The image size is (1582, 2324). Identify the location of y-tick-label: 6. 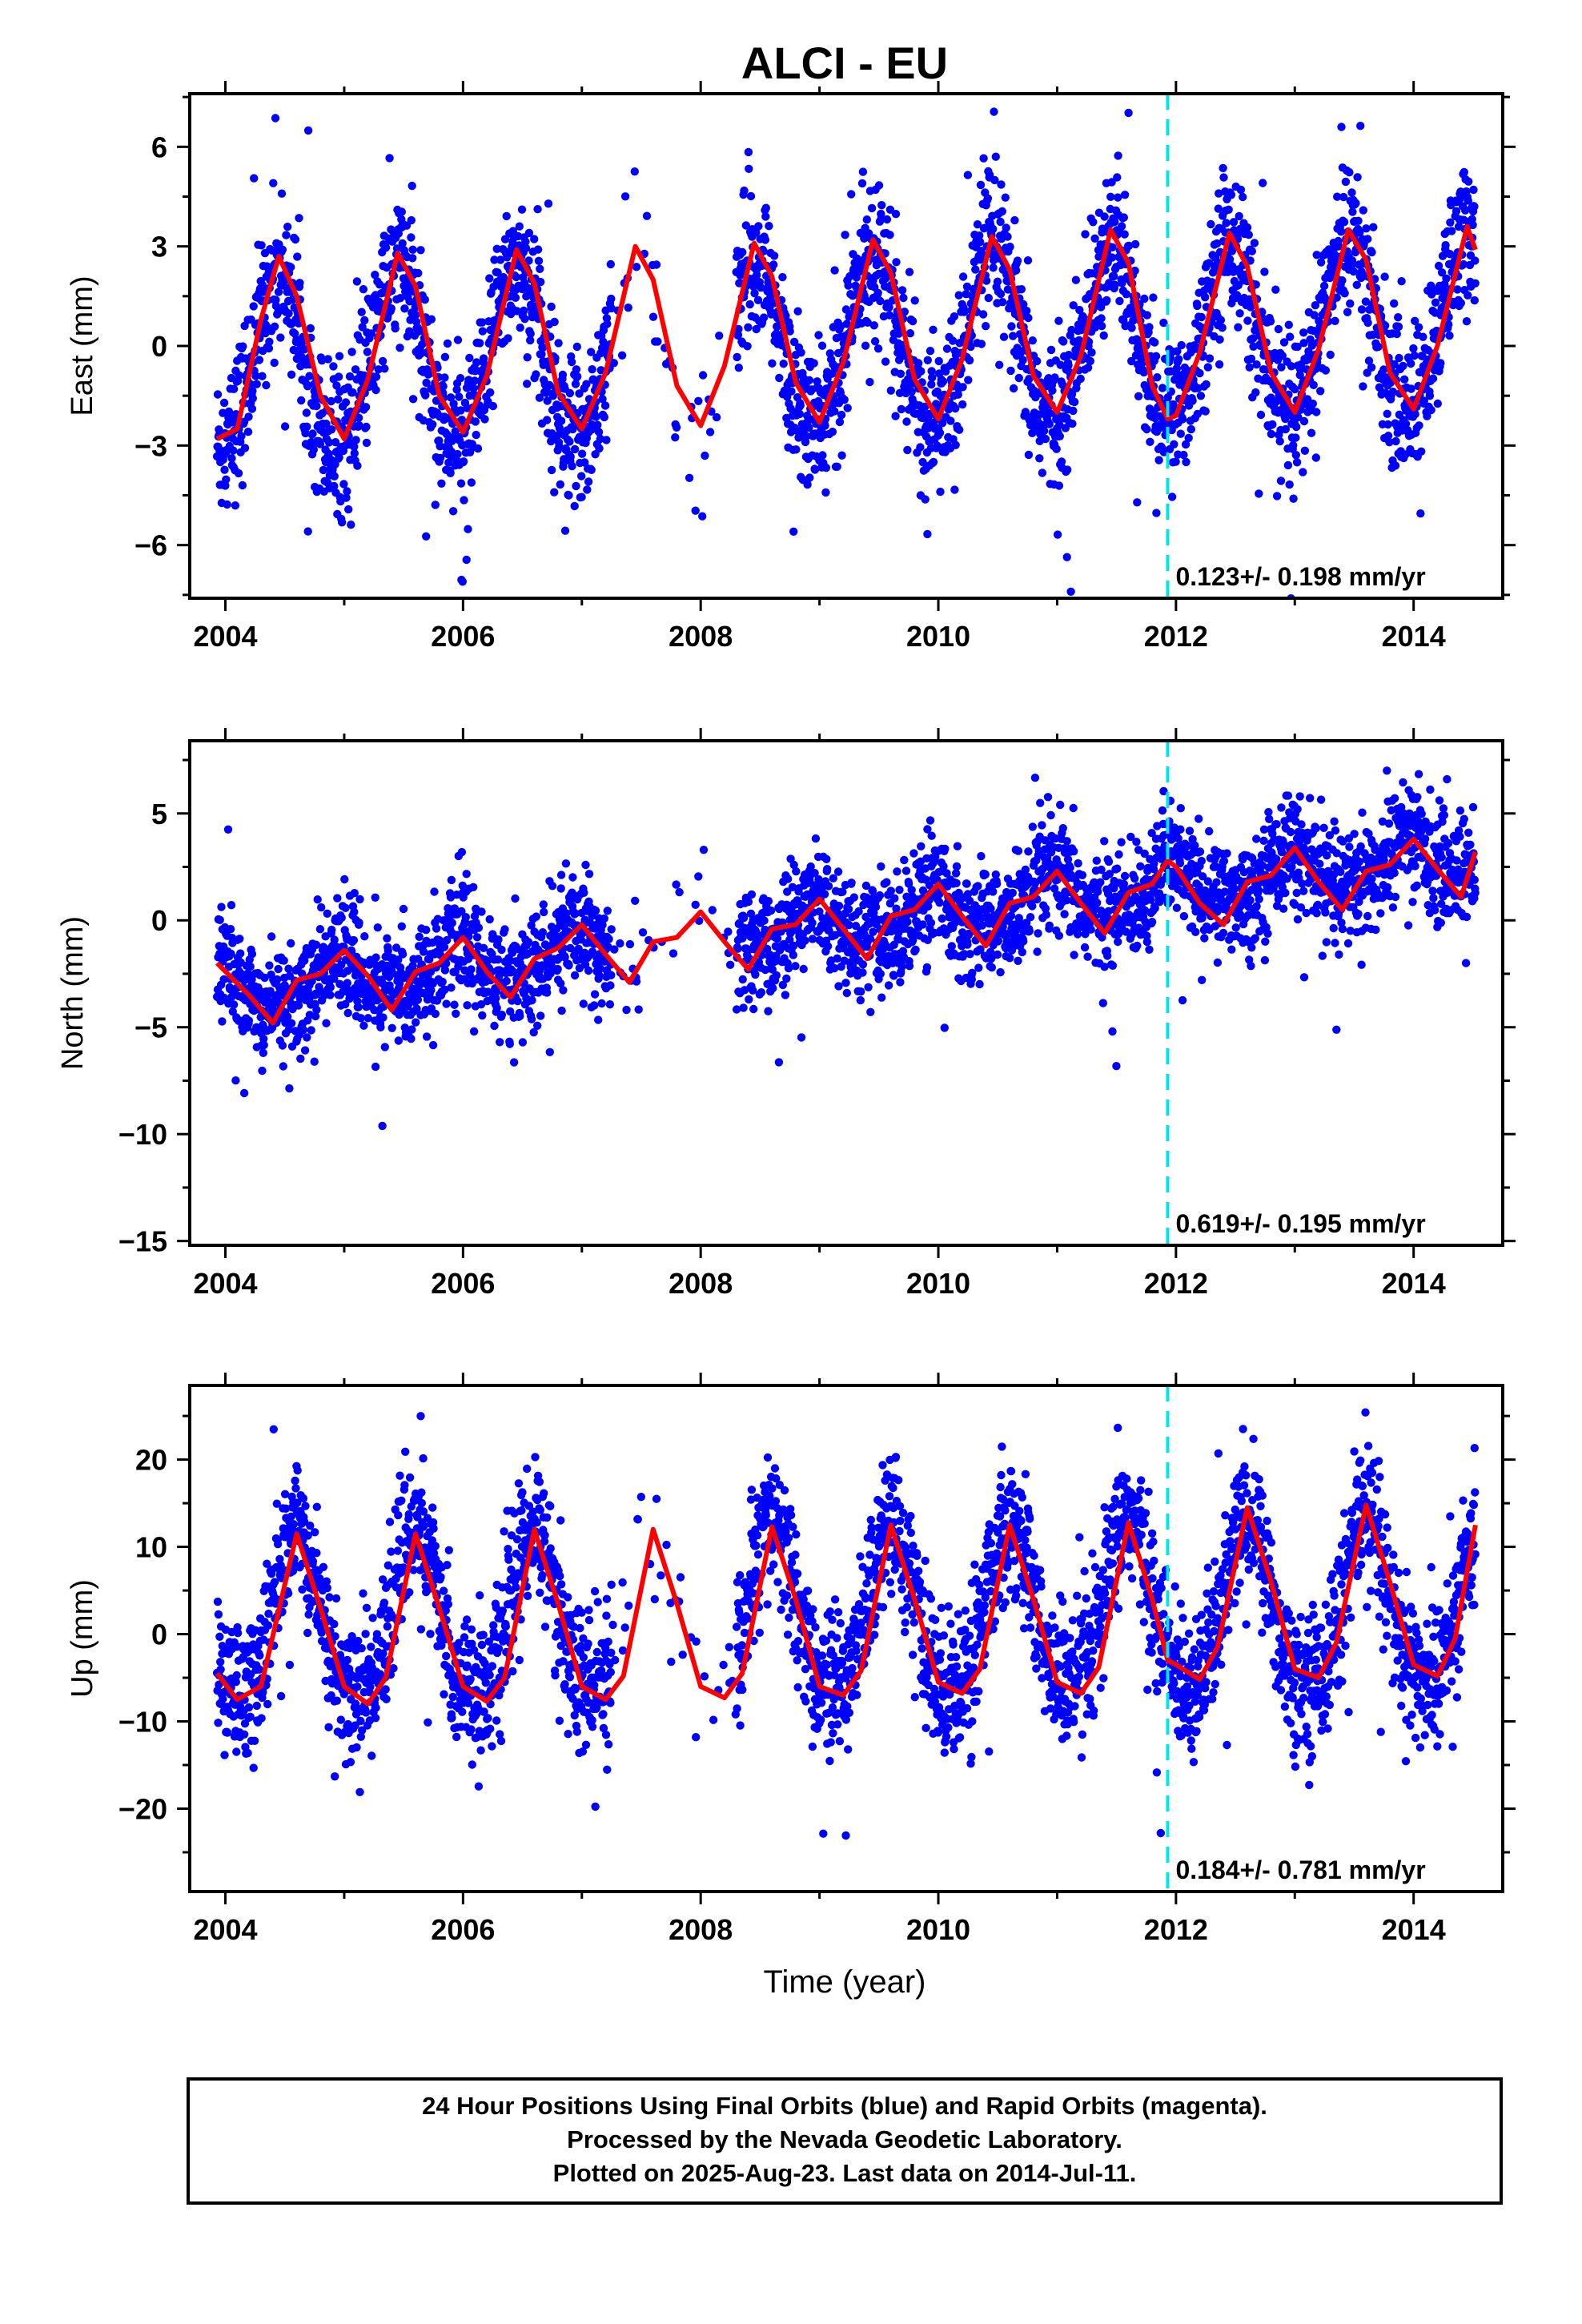
(159, 147).